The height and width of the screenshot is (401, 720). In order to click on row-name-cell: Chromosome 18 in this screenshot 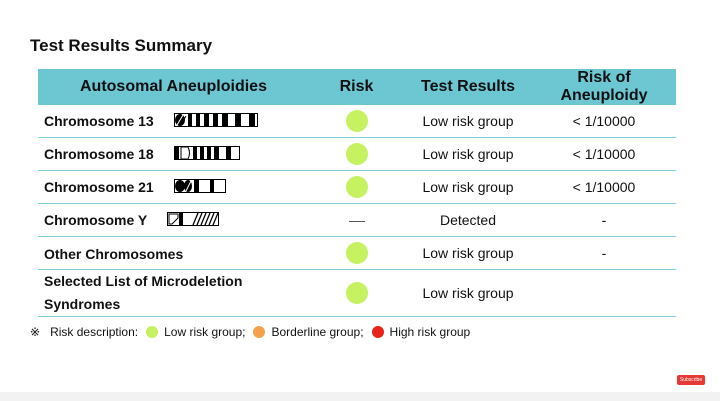, I will do `click(173, 154)`.